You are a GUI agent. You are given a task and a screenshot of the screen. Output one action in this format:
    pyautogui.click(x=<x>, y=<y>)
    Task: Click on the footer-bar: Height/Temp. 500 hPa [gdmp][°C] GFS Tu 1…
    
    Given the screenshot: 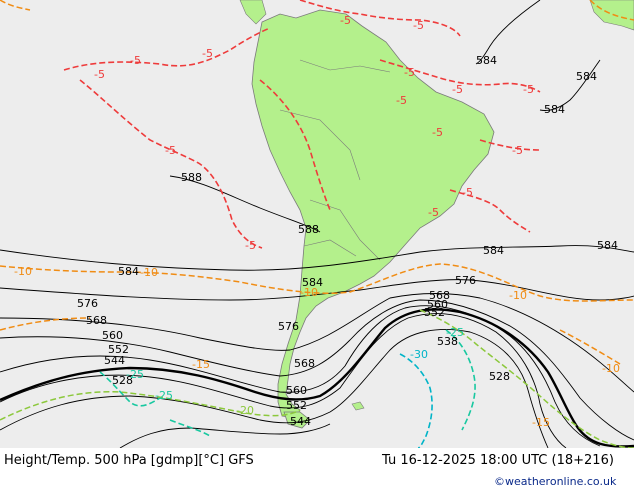 What is the action you would take?
    pyautogui.click(x=317, y=469)
    